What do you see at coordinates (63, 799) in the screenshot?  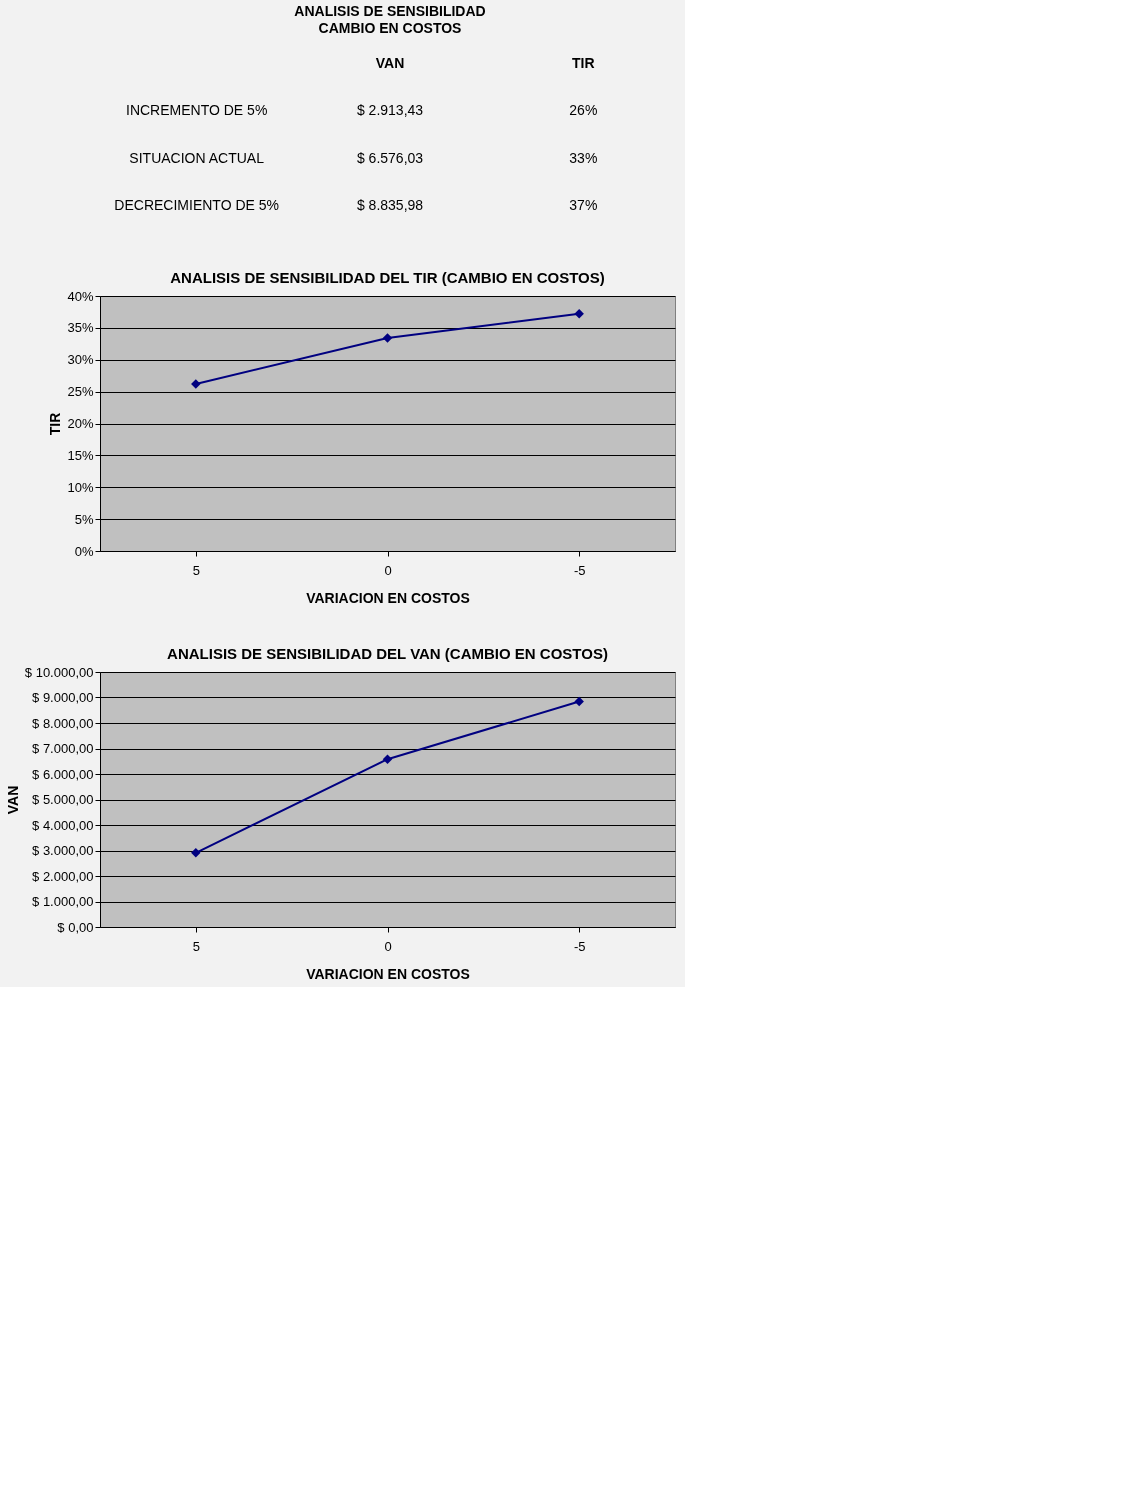 I see `y-tick-label: $ 5.000,00` at bounding box center [63, 799].